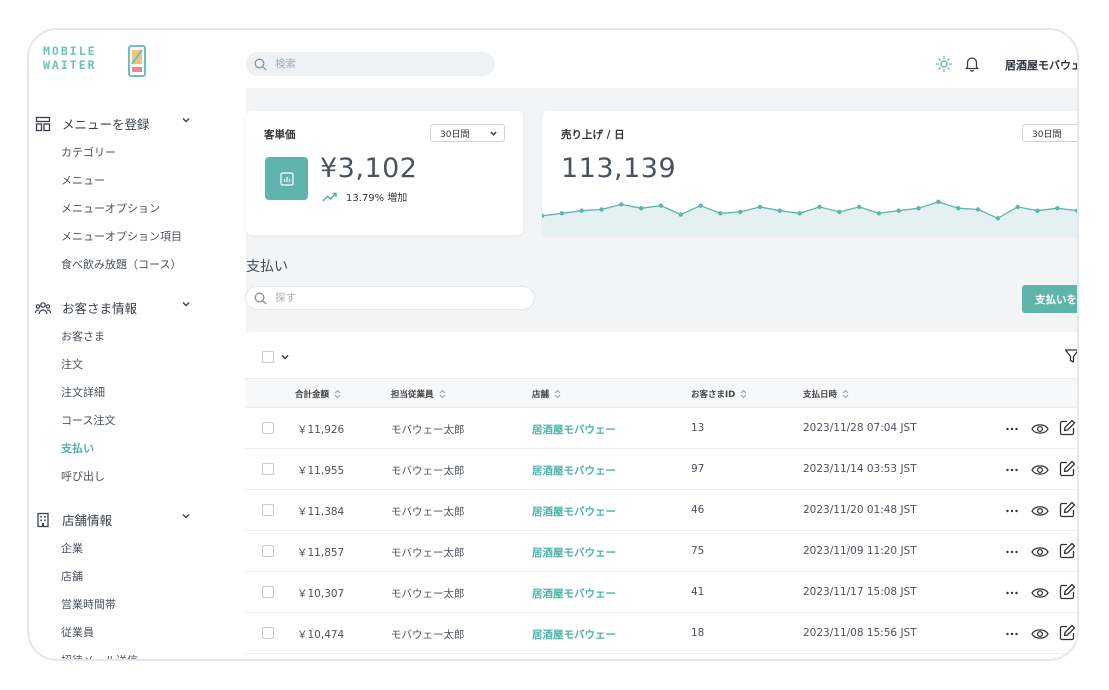  Describe the element at coordinates (370, 298) in the screenshot. I see `payment-search-input` at that location.